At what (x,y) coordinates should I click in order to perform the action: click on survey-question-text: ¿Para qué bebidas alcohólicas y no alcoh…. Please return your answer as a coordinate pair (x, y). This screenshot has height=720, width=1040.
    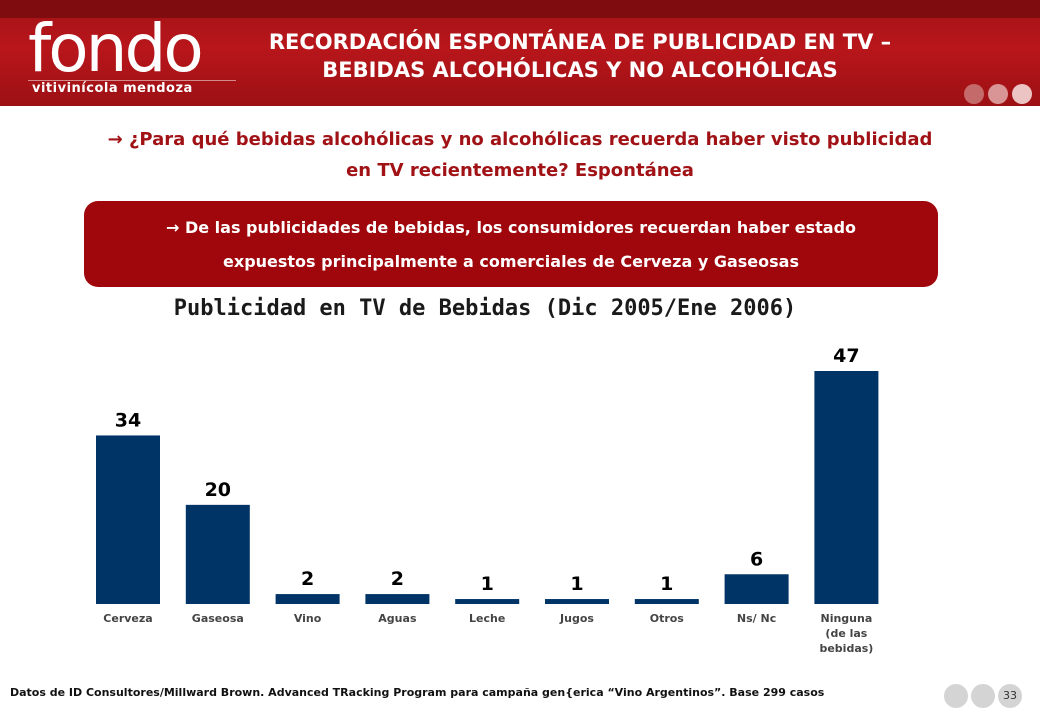
    Looking at the image, I should click on (530, 155).